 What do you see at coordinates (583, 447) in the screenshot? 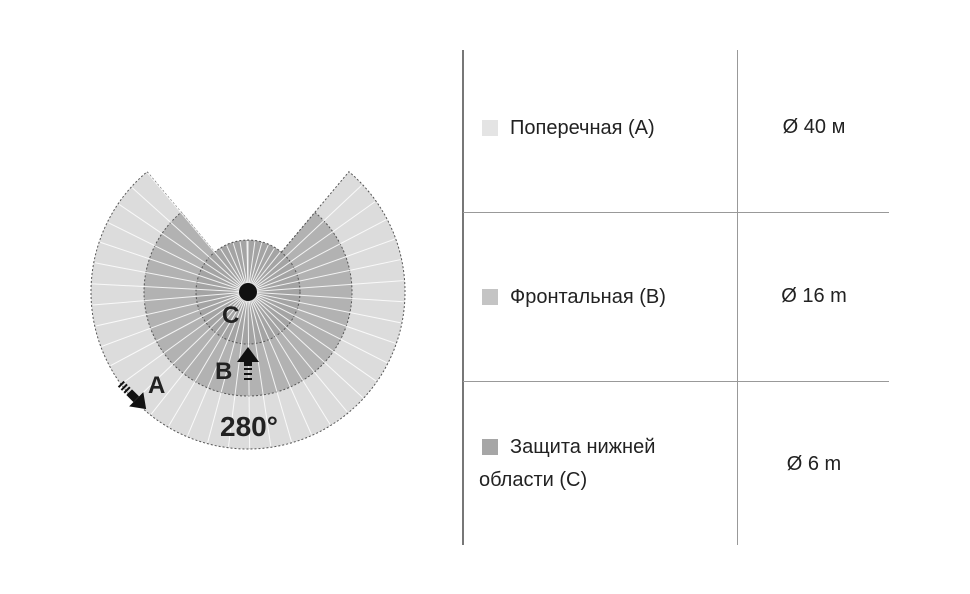
I see `zone-c-name-line1: Защита нижней` at bounding box center [583, 447].